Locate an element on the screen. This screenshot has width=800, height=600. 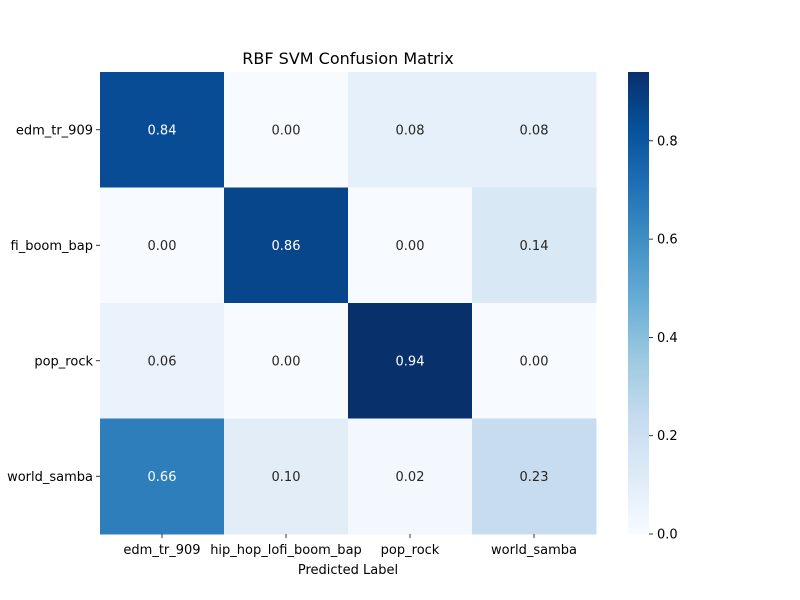
x-tick-label: pop_rock is located at coordinates (410, 550).